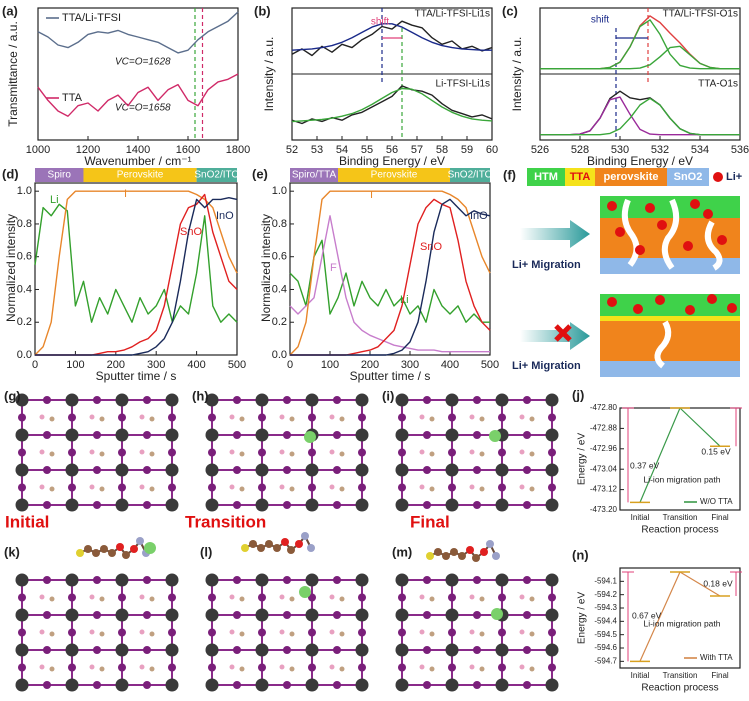  Describe the element at coordinates (24, 191) in the screenshot. I see `y-tick-label: 1.0` at that location.